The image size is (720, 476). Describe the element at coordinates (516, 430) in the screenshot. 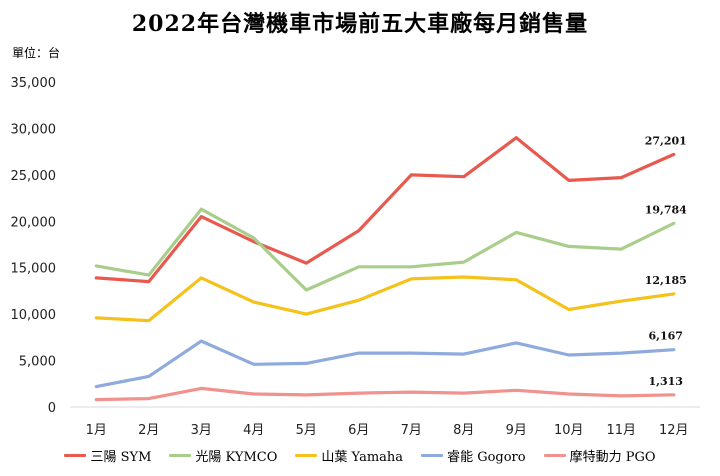

I see `x-tick-label: 9月` at that location.